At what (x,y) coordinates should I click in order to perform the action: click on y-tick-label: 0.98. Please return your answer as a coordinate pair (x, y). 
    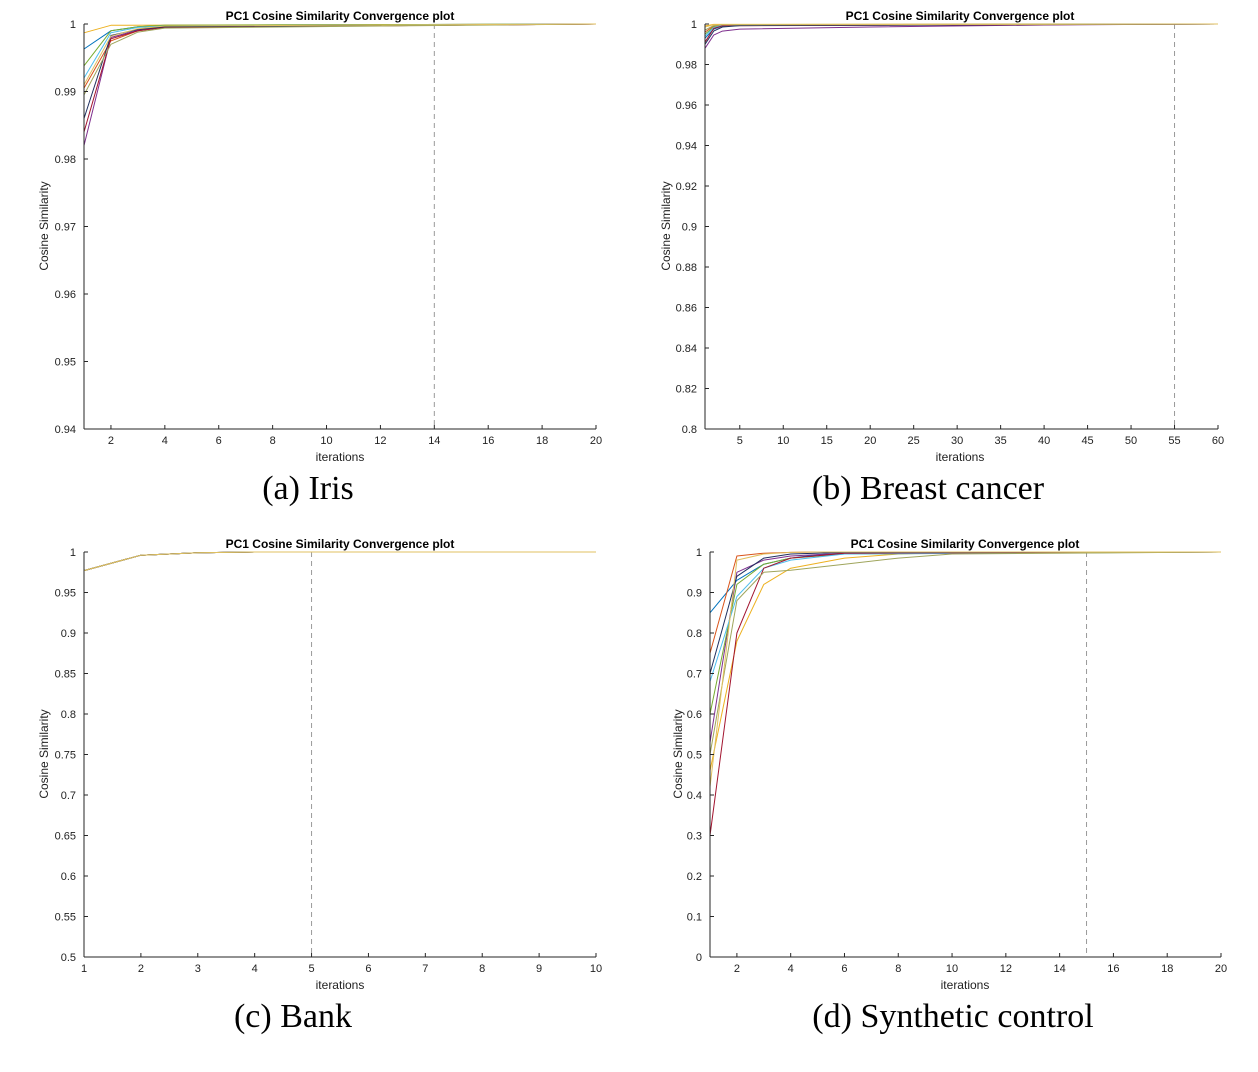
    Looking at the image, I should click on (686, 66).